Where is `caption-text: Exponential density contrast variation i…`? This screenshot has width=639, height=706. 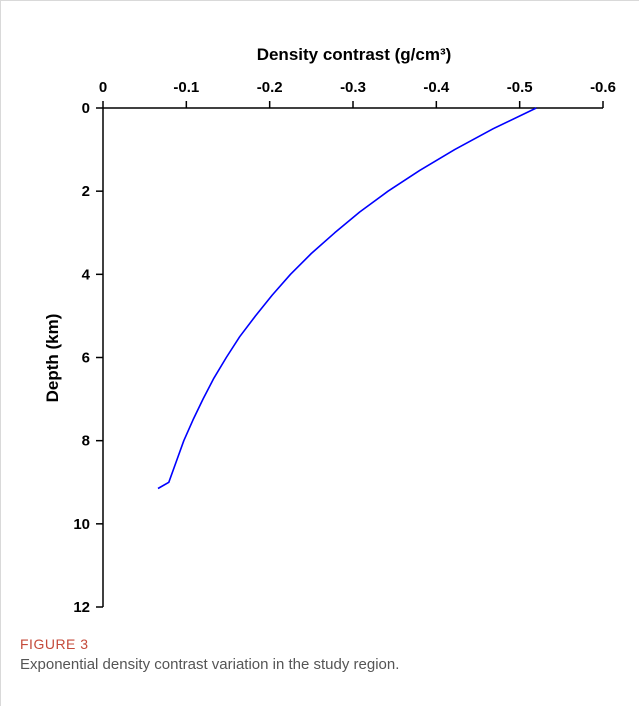 caption-text: Exponential density contrast variation i… is located at coordinates (210, 664).